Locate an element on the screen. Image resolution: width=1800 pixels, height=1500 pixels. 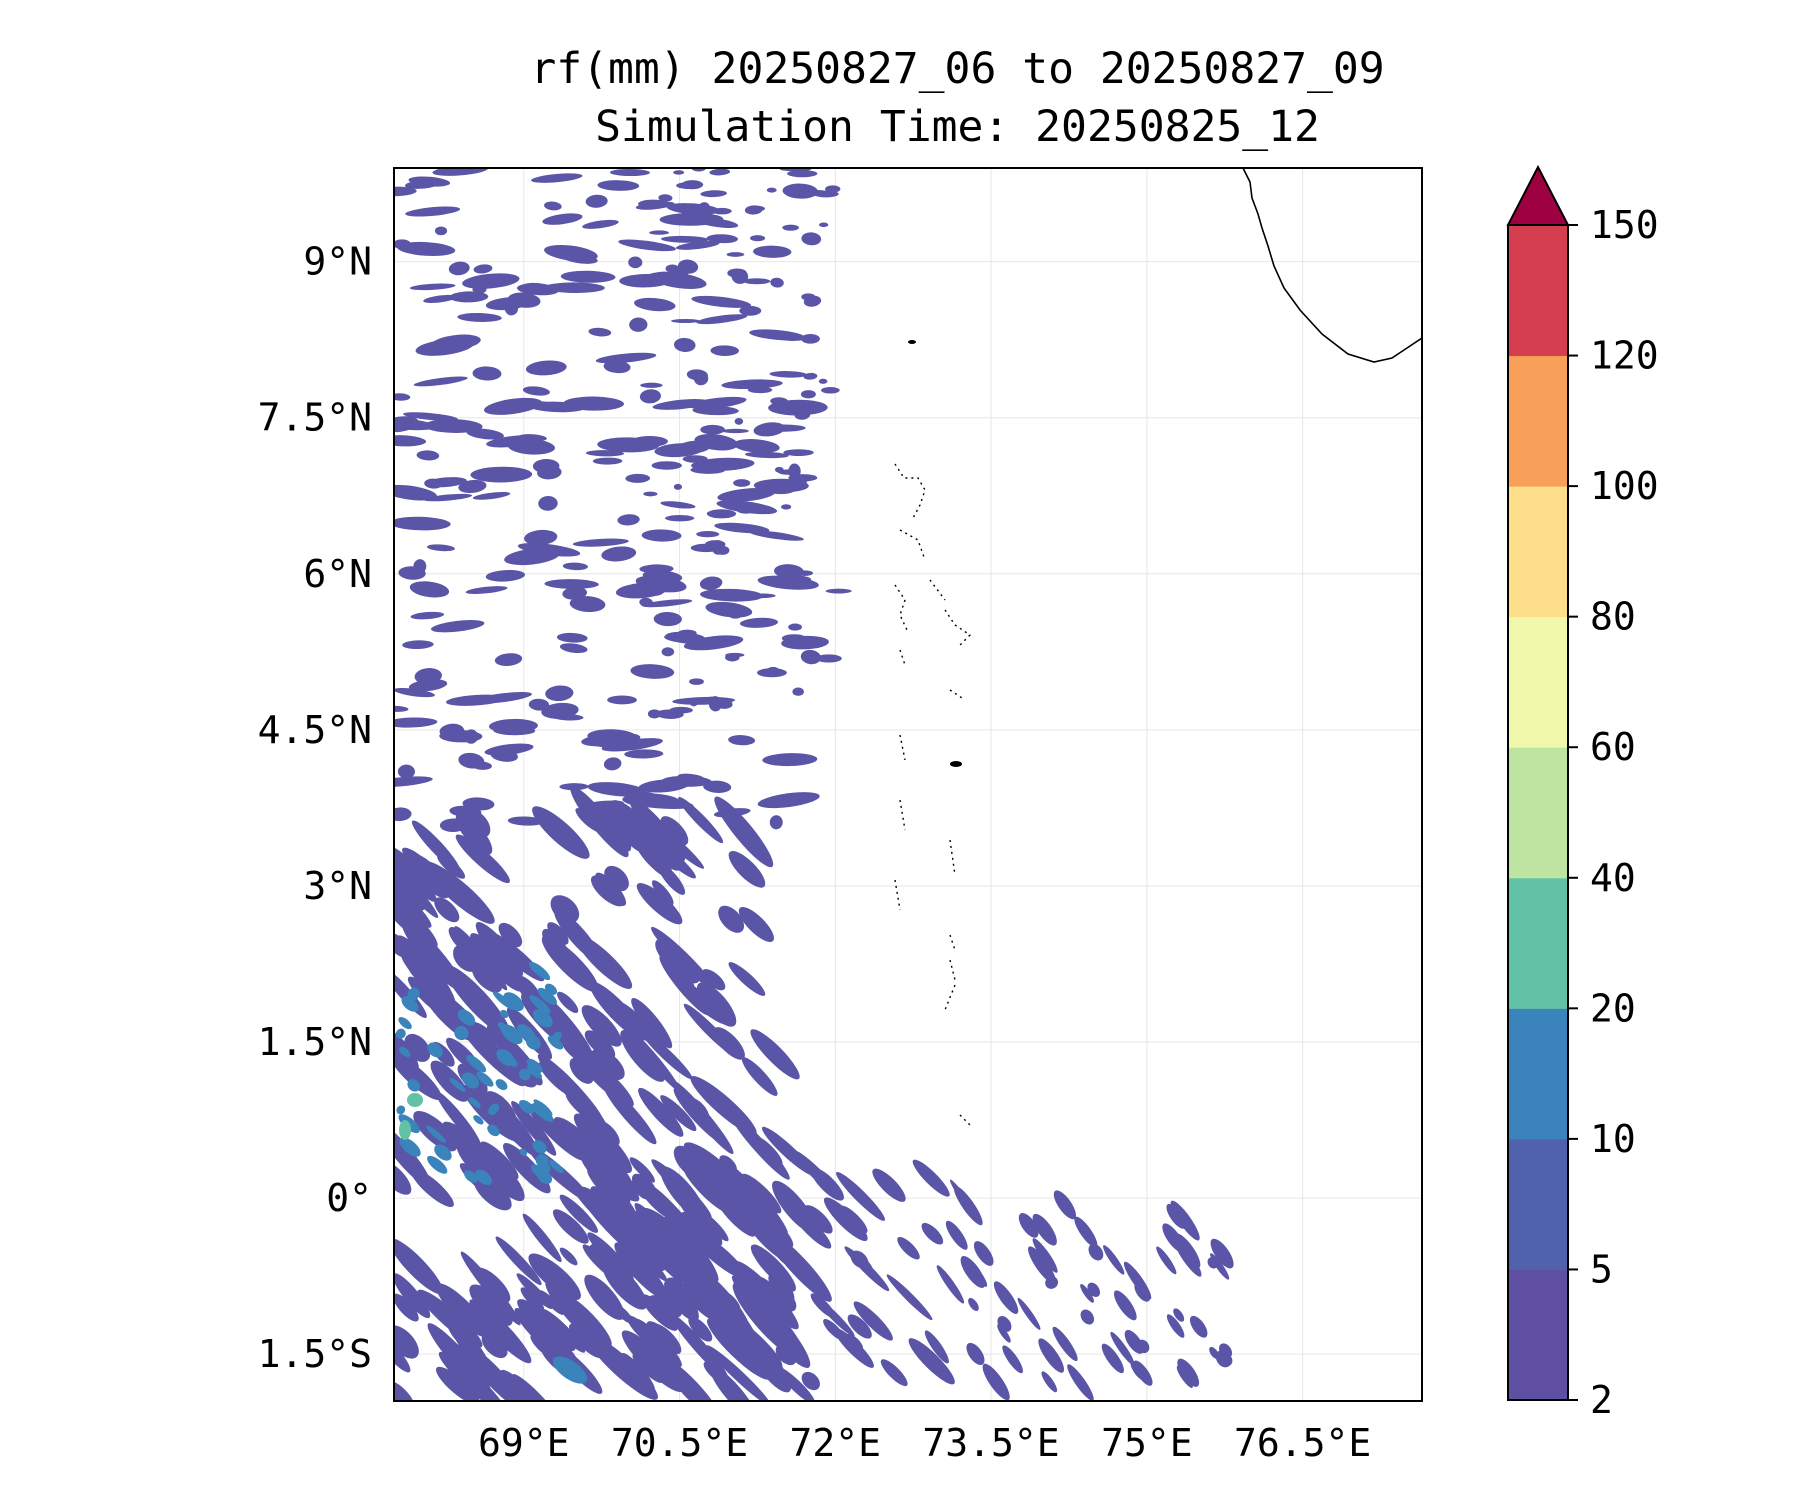
lon-tick-label-0: 69°E is located at coordinates (524, 1443).